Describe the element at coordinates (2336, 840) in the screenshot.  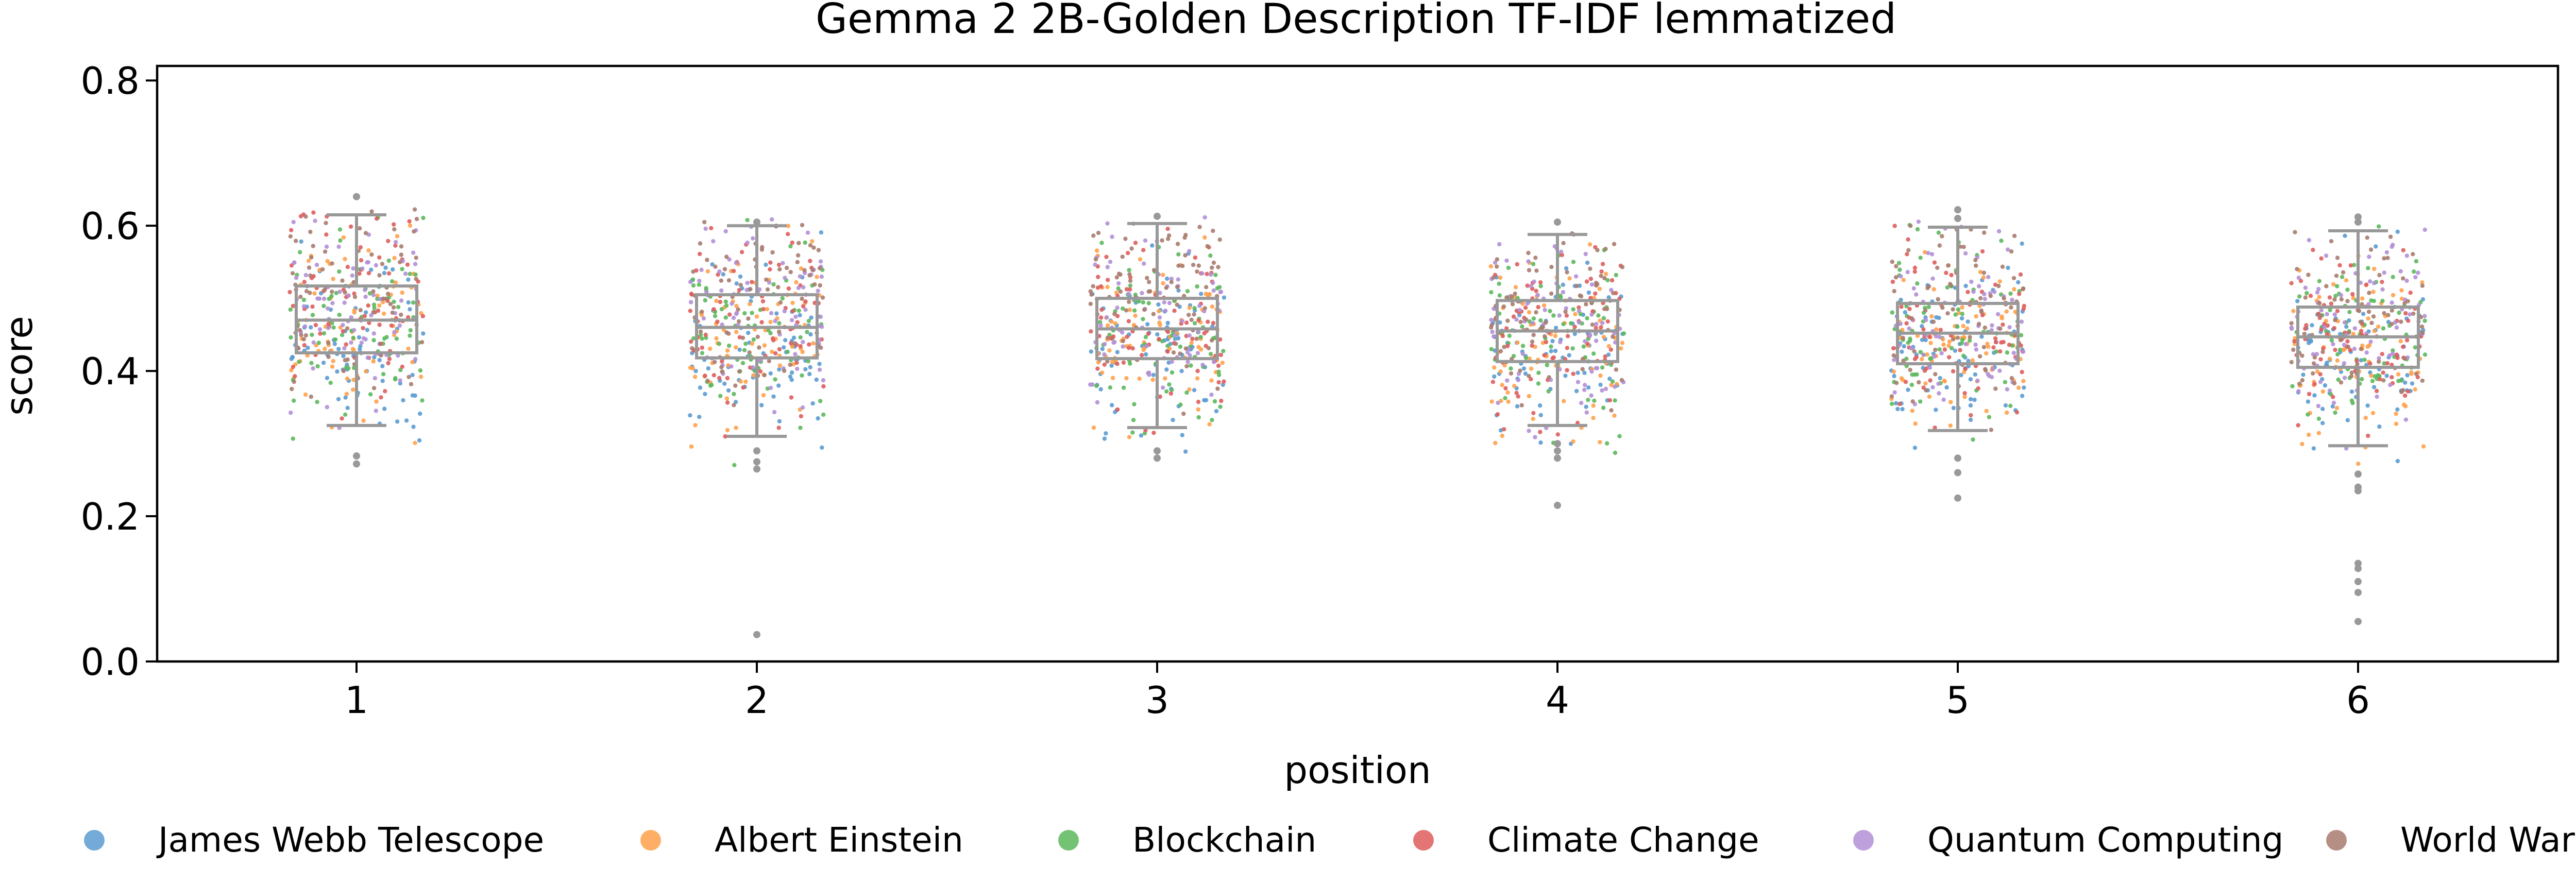
I see `legend-marker` at that location.